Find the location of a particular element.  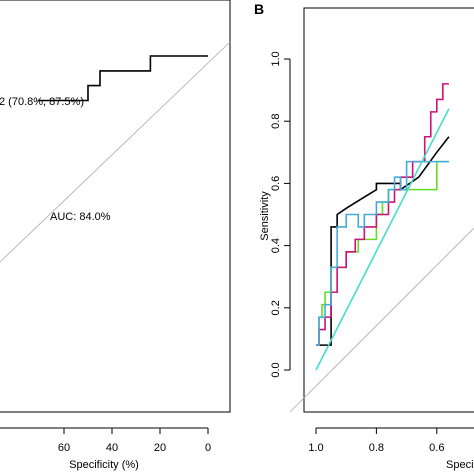

panel-b-x-tick-label: 0.6 is located at coordinates (436, 448).